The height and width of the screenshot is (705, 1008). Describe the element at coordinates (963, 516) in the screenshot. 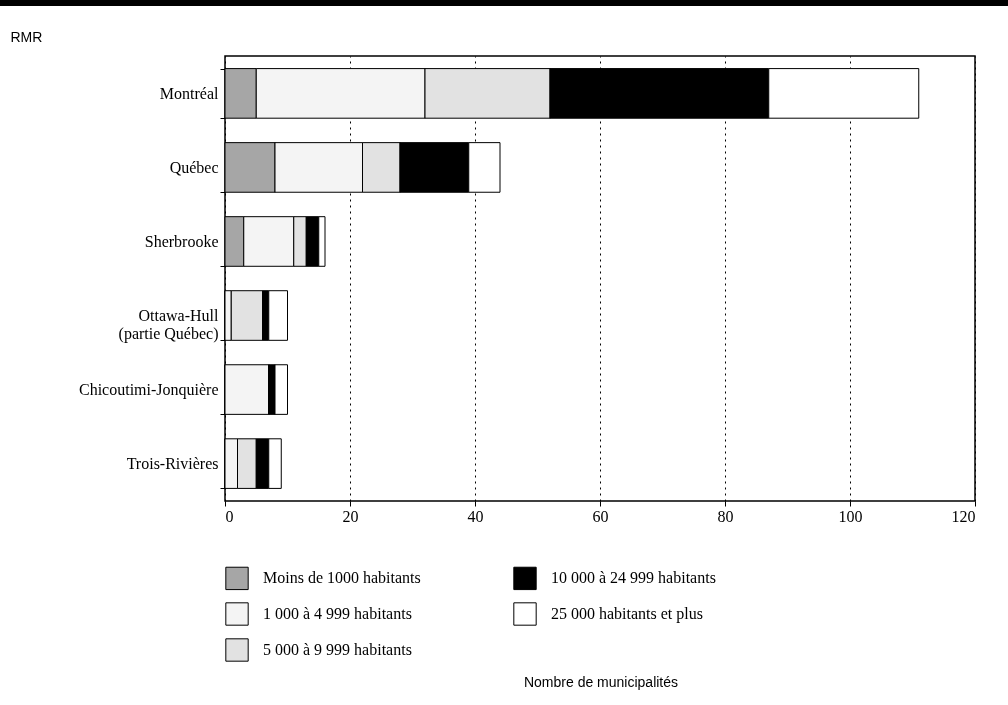

I see `x-tick-label: 120` at that location.